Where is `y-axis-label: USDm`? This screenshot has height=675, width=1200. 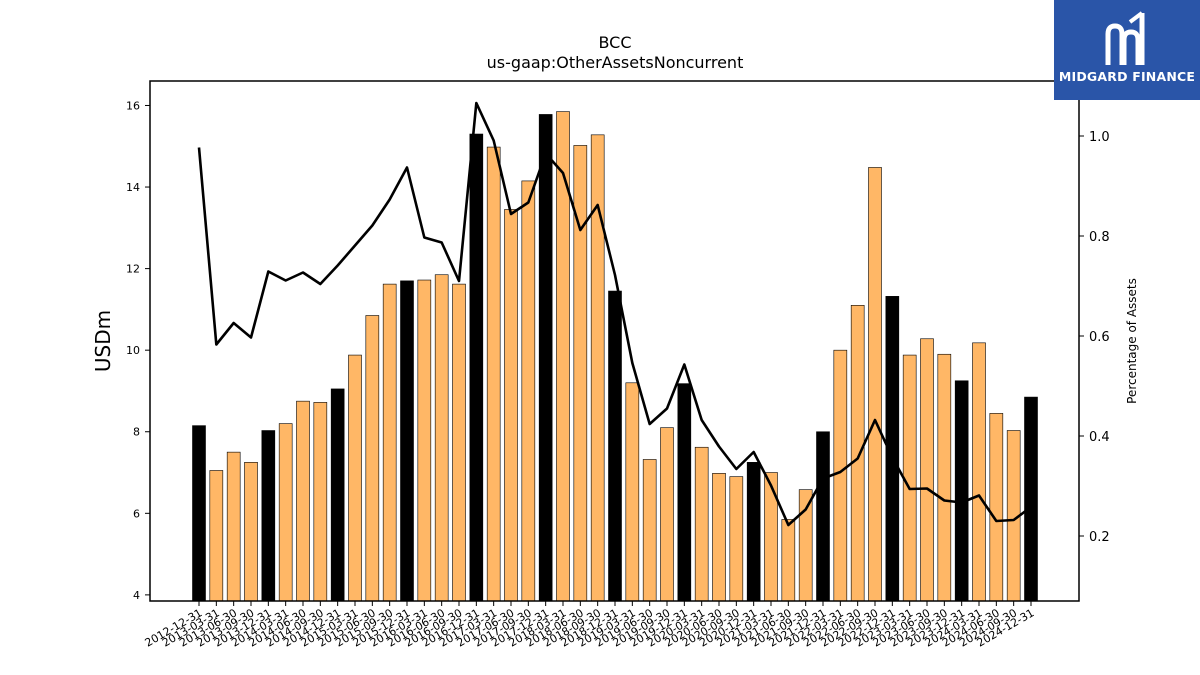
y-axis-label: USDm is located at coordinates (103, 341).